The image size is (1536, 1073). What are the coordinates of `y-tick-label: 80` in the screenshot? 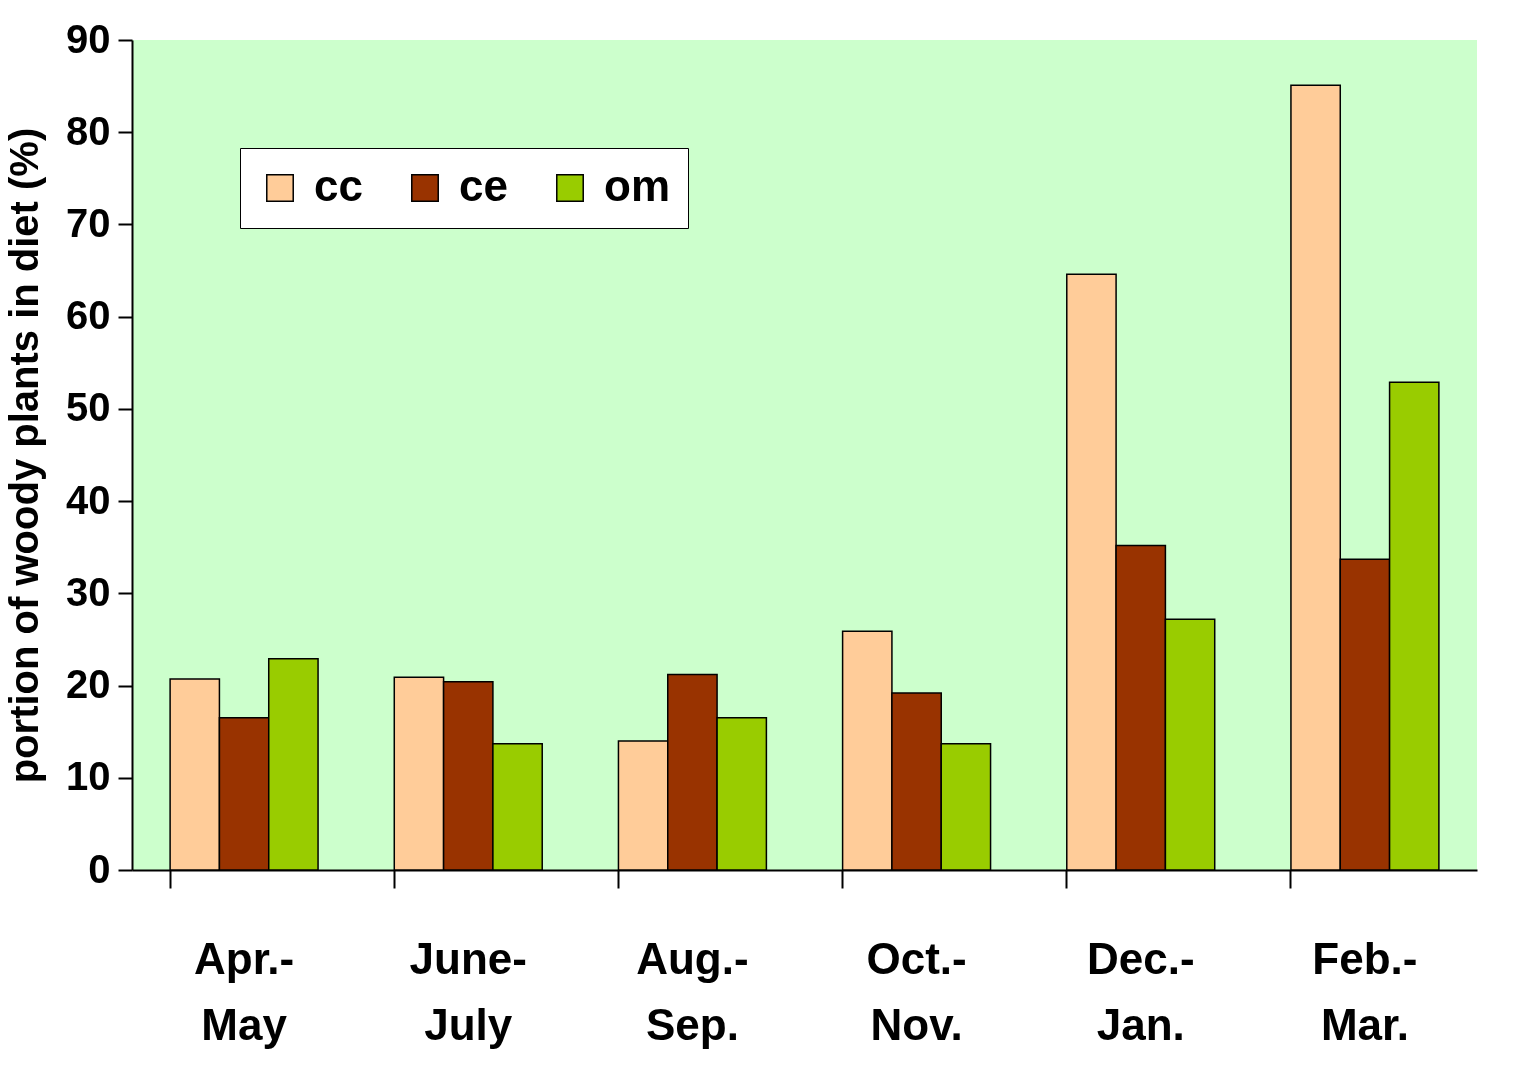 It's located at (88, 130).